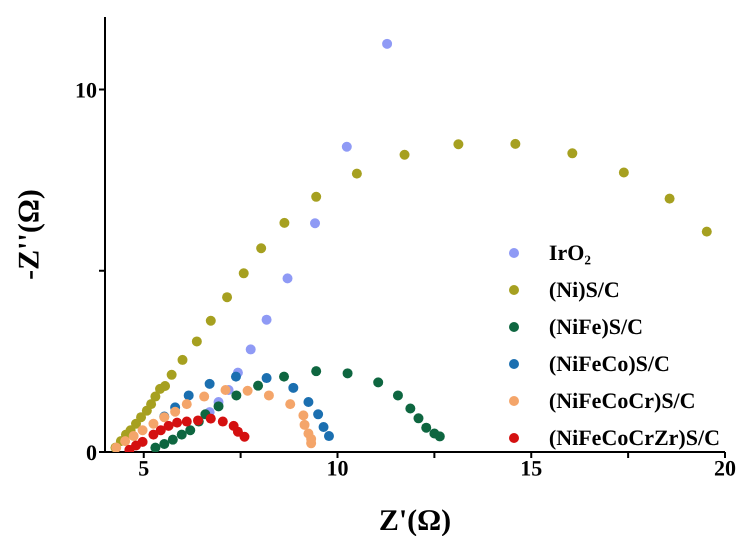  What do you see at coordinates (584, 289) in the screenshot?
I see `legend-label: (Ni)S/C` at bounding box center [584, 289].